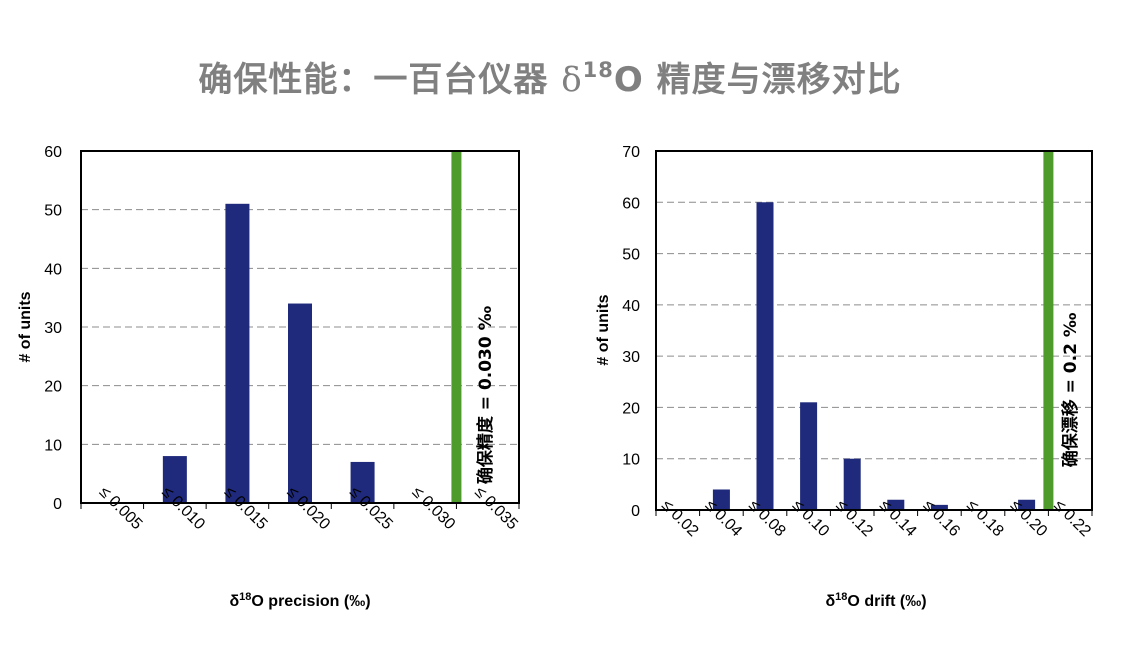 Image resolution: width=1137 pixels, height=645 pixels. I want to click on title-delta: δ, so click(572, 80).